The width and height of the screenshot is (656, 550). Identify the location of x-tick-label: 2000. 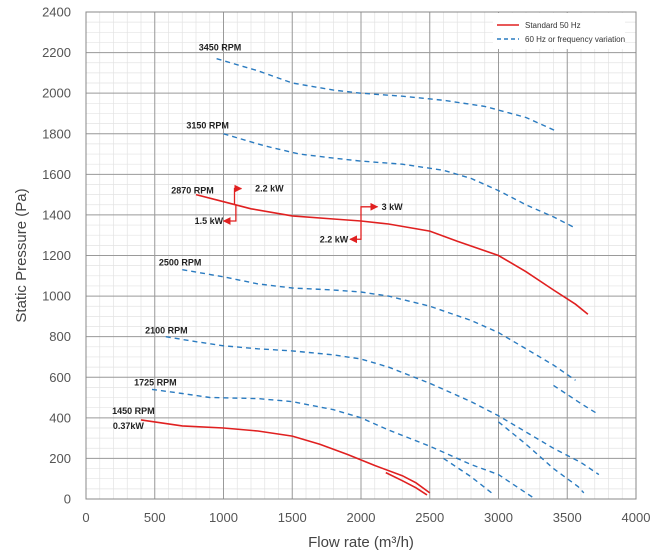
(361, 517).